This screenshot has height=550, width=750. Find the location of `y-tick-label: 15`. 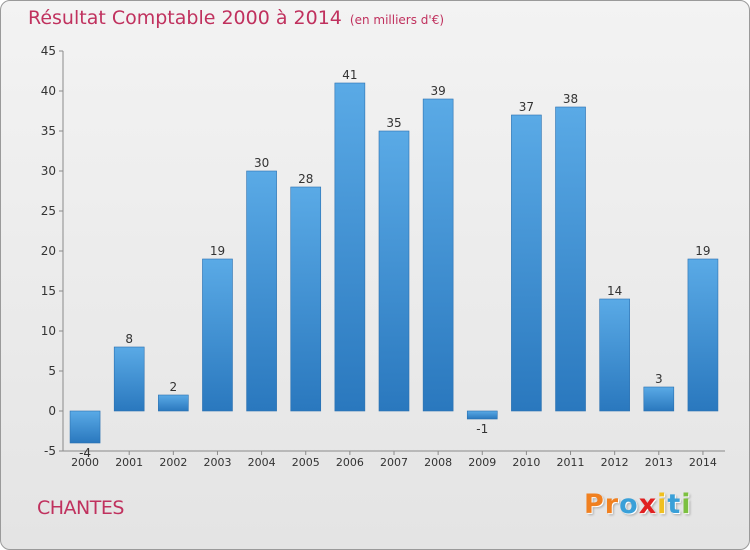

y-tick-label: 15 is located at coordinates (48, 291).